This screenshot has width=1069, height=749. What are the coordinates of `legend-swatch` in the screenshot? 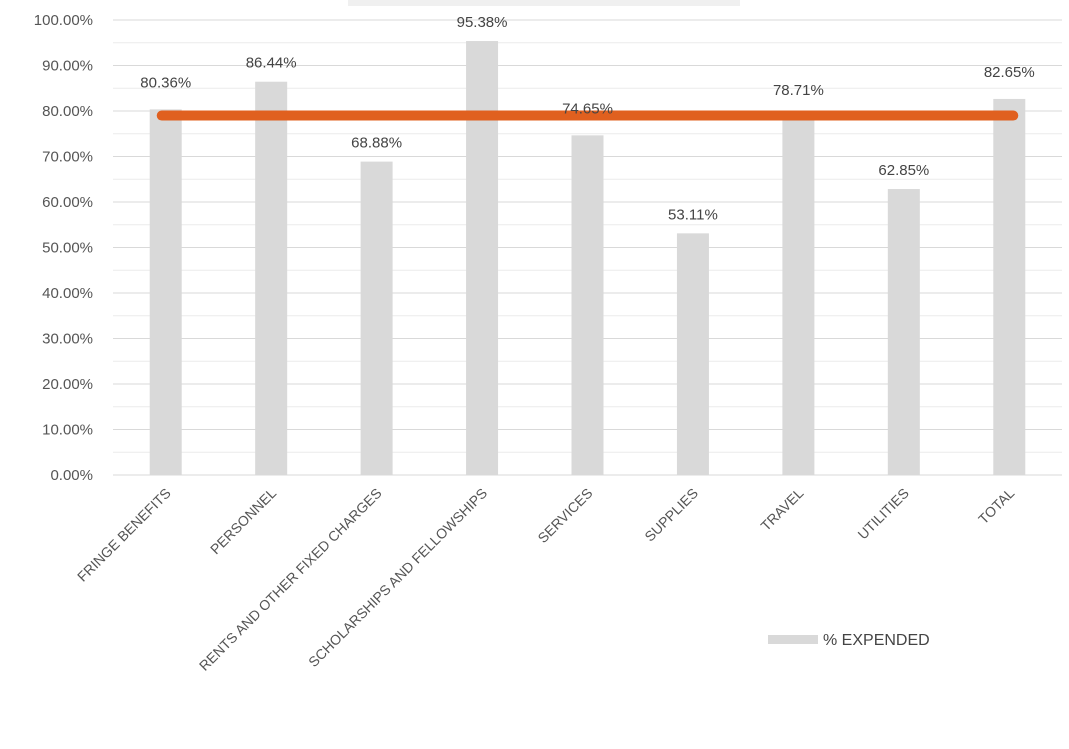 It's located at (793, 639).